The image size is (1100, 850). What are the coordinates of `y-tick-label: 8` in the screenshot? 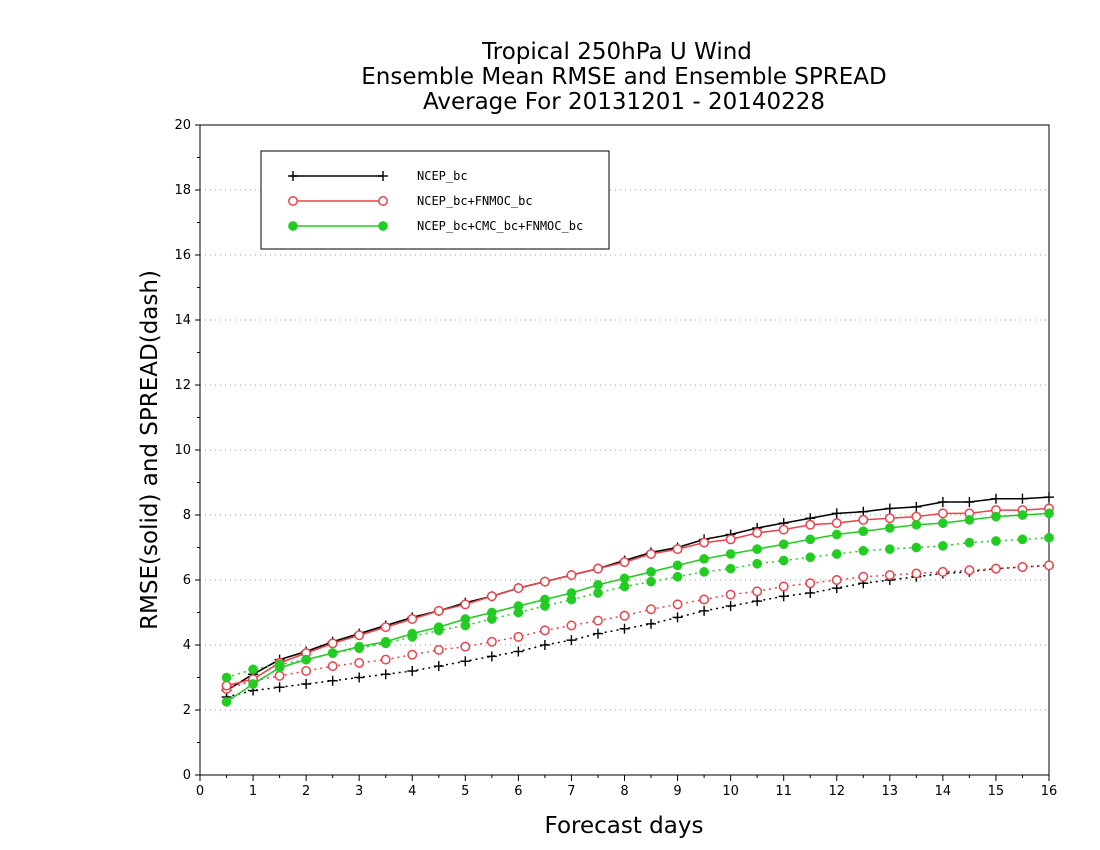 It's located at (187, 515).